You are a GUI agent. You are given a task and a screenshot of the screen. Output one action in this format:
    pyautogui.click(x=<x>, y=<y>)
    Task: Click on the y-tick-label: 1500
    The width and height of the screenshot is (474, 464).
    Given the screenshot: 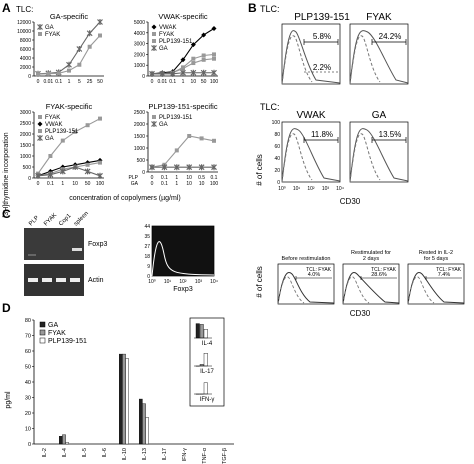 What is the action you would take?
    pyautogui.click(x=139, y=137)
    